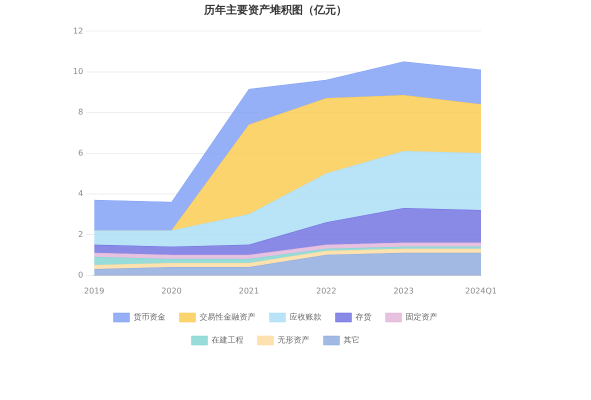 Image resolution: width=591 pixels, height=400 pixels. Describe the element at coordinates (294, 340) in the screenshot. I see `legend-label: 无形资产` at that location.